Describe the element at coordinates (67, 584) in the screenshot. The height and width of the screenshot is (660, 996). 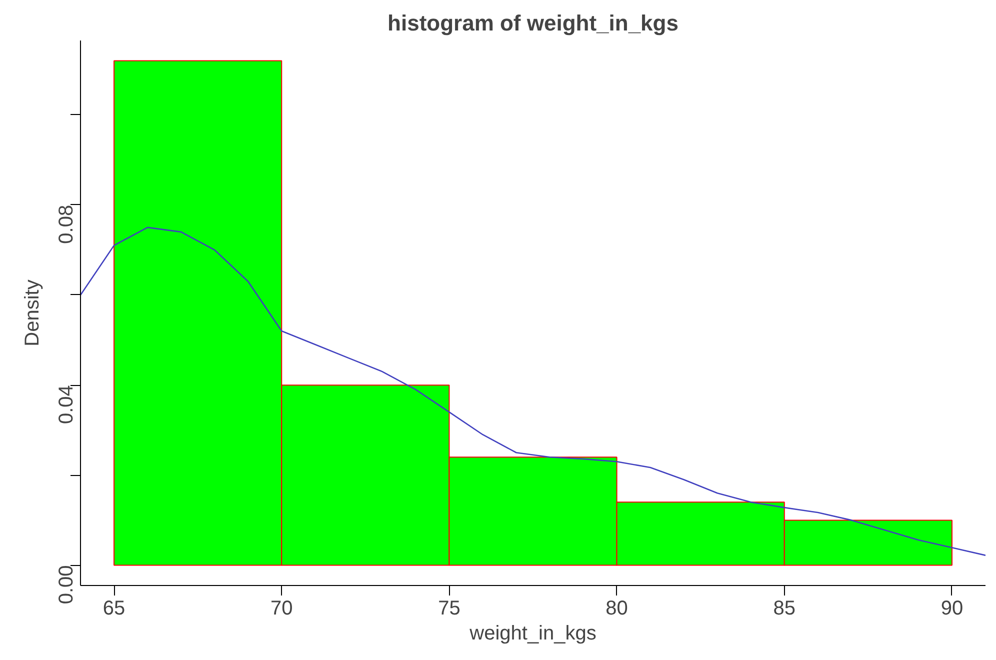
I see `y-tick-label: 0.00` at that location.